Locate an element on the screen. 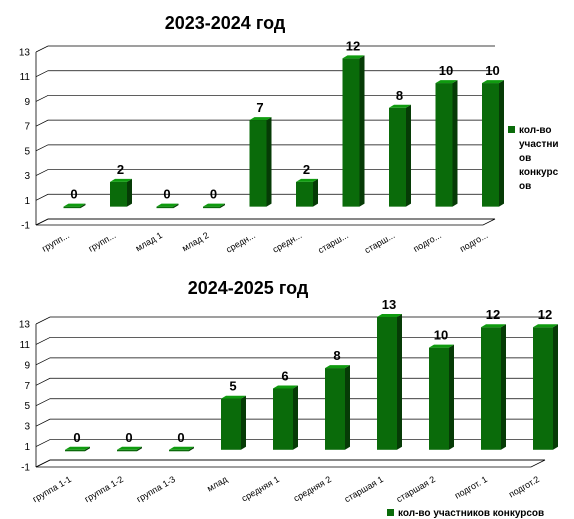 This screenshot has width=574, height=519. legend-label: кол-во участников конкурсов is located at coordinates (471, 513).